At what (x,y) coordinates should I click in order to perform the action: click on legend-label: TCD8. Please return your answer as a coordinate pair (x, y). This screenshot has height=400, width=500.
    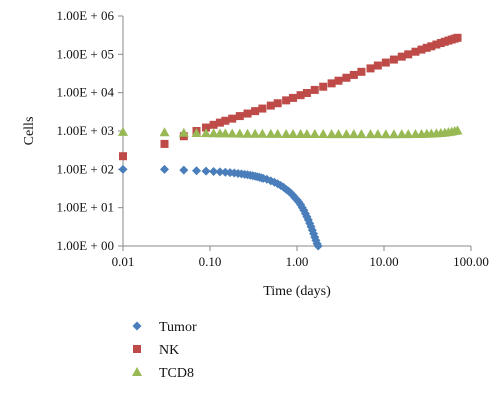
    Looking at the image, I should click on (176, 373).